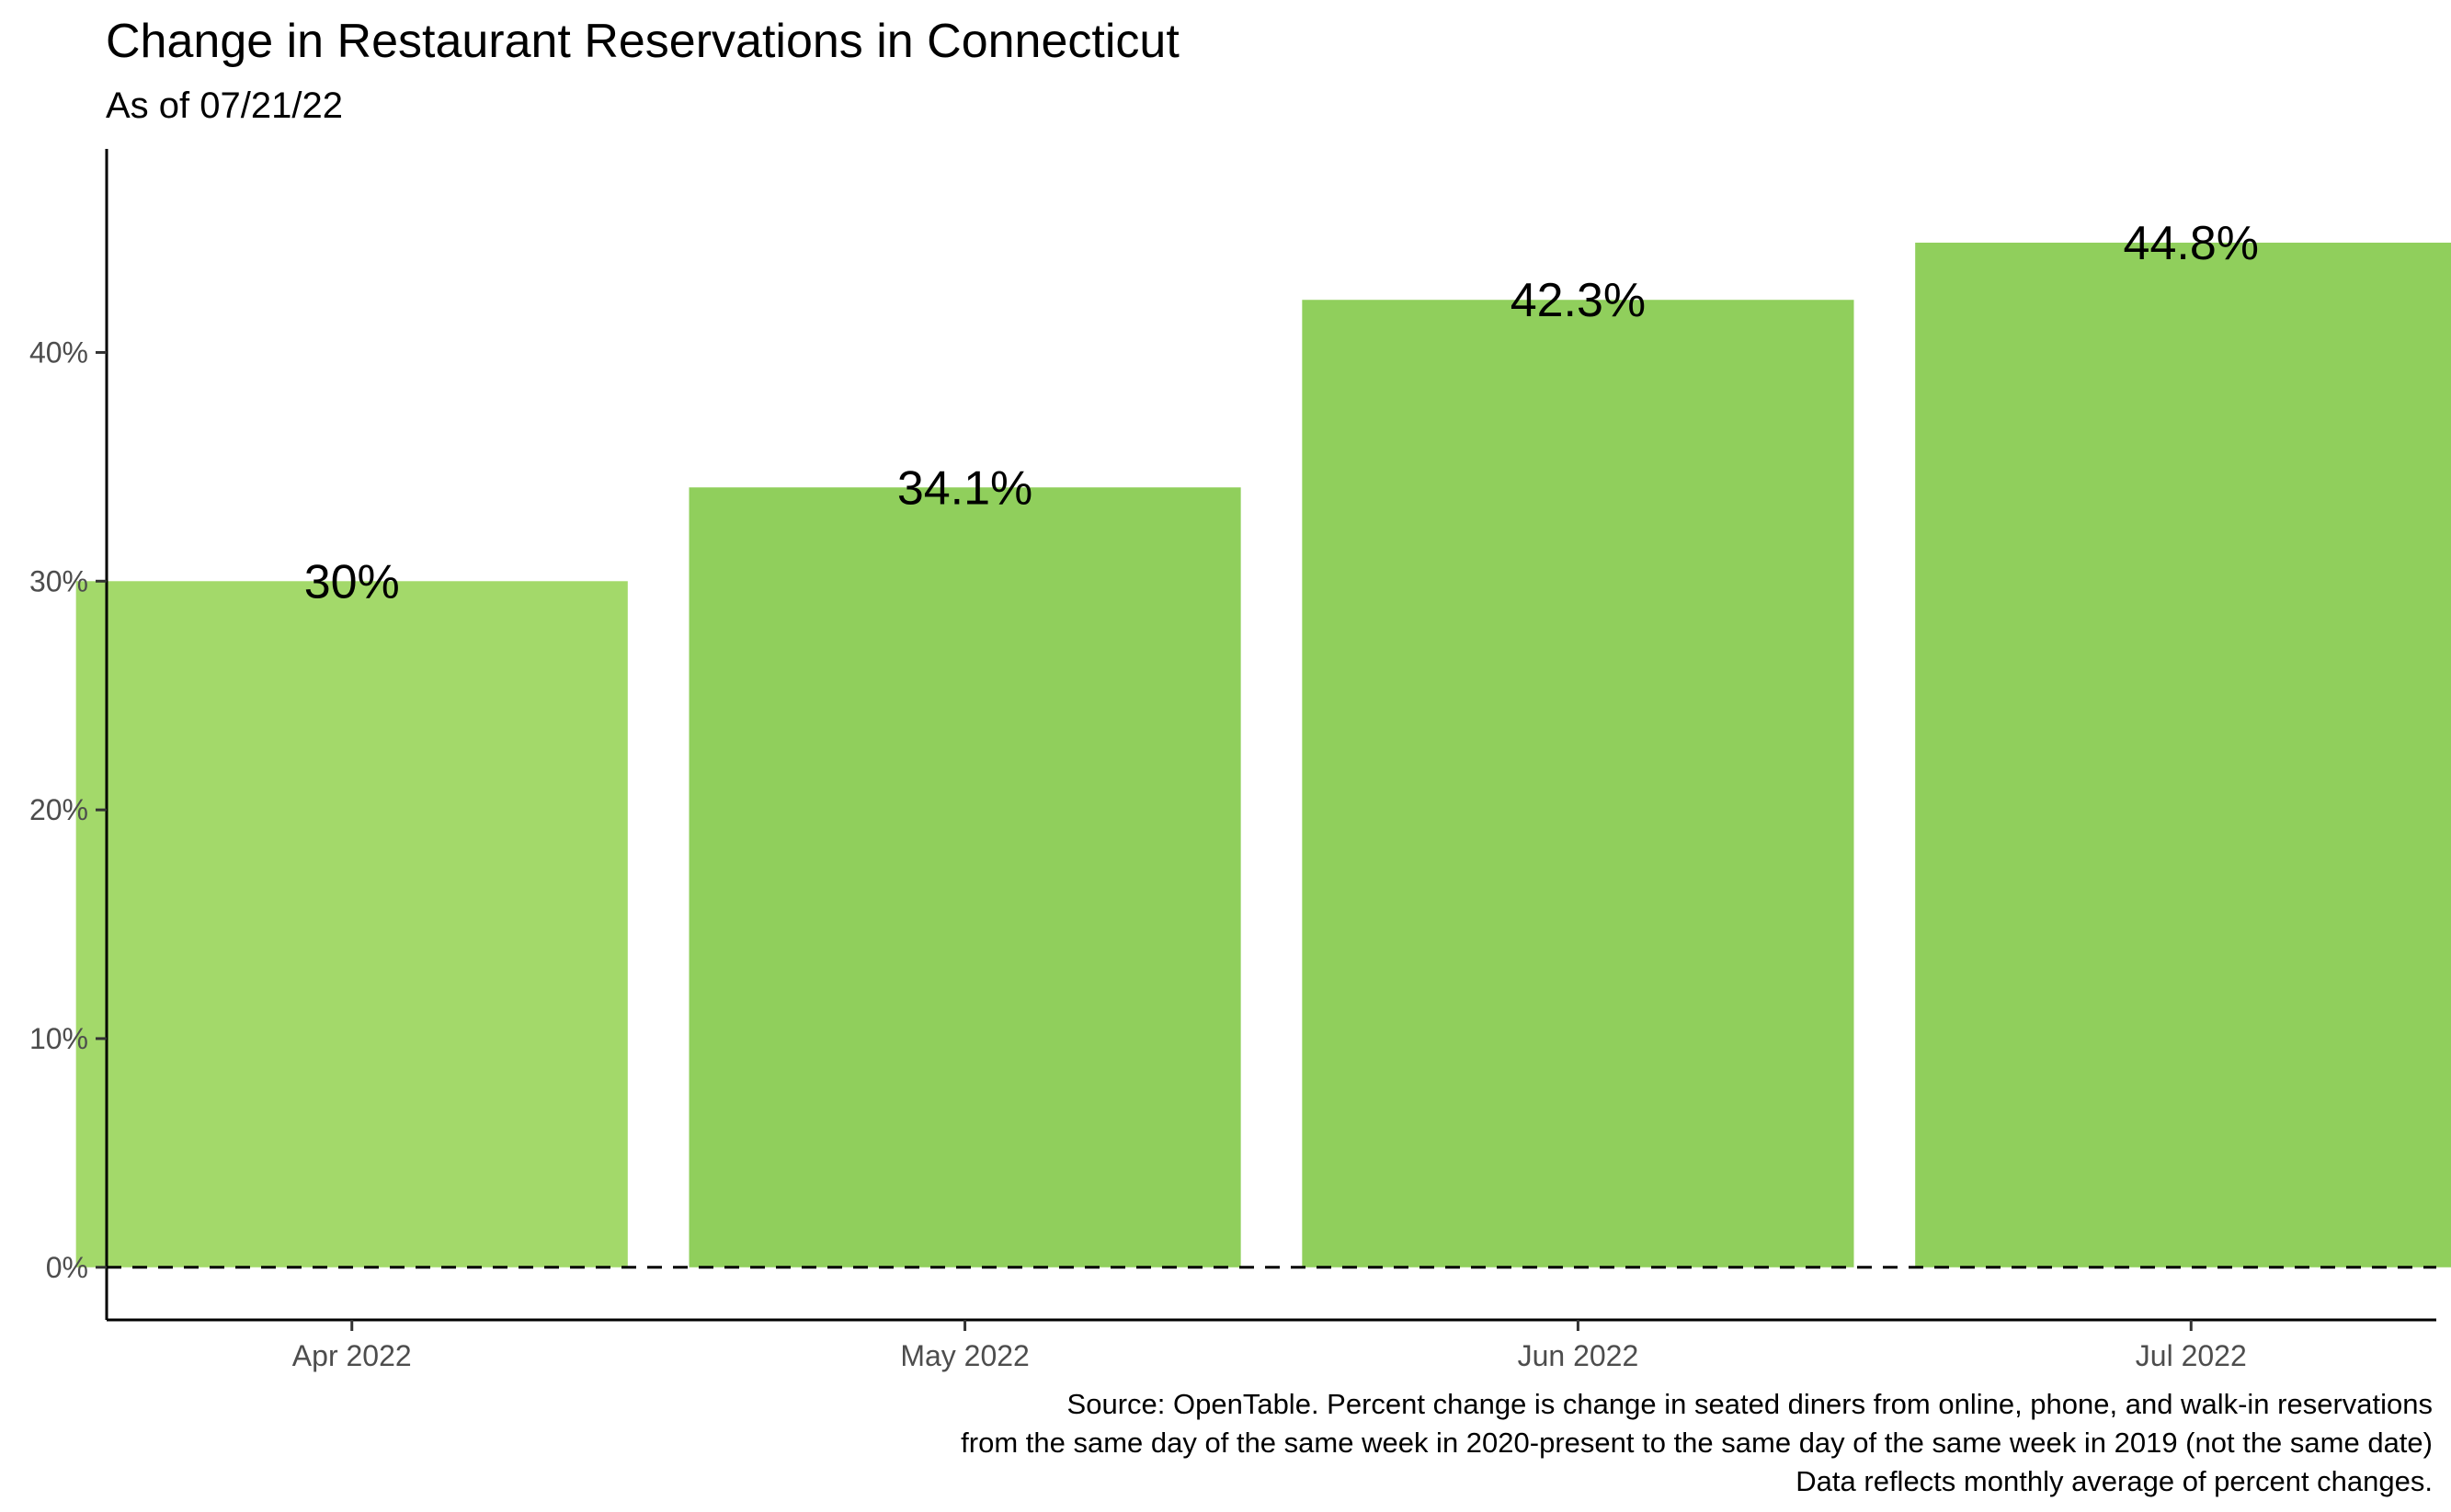 Image resolution: width=2451 pixels, height=1512 pixels. What do you see at coordinates (352, 582) in the screenshot?
I see `bar-value-label: 30%` at bounding box center [352, 582].